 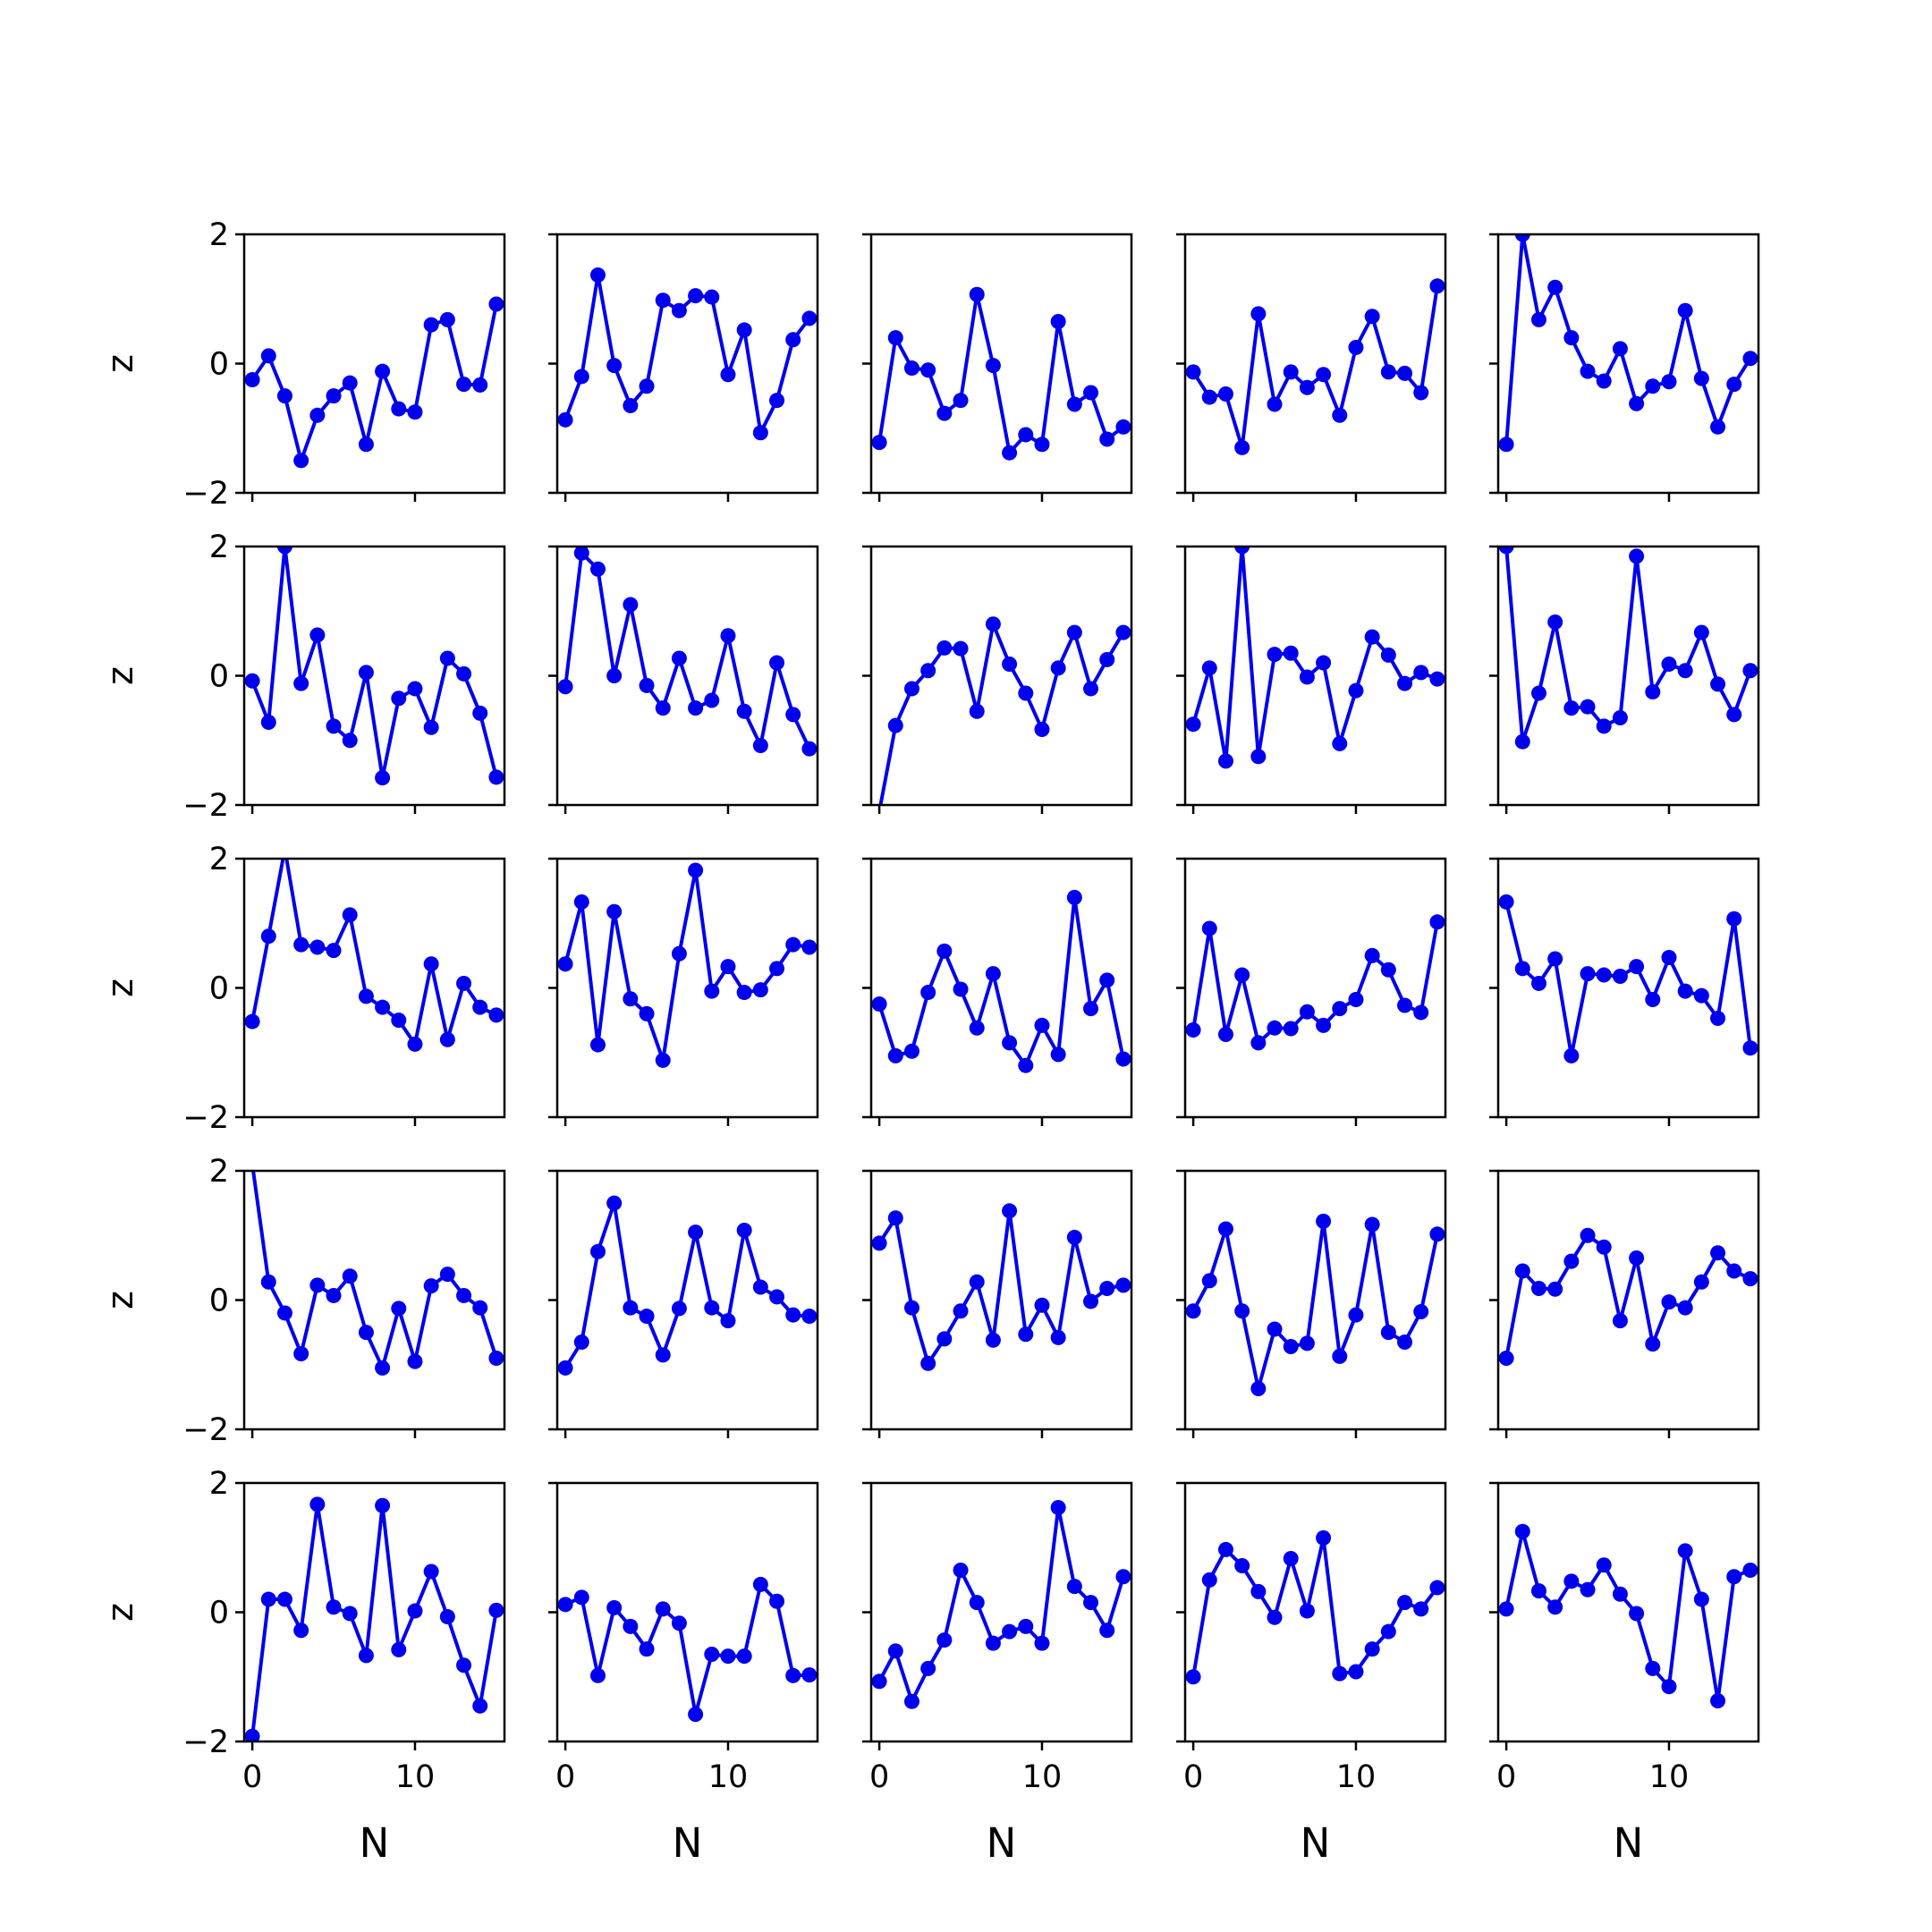 What do you see at coordinates (683, 679) in the screenshot?
I see `panel-r1-c1` at bounding box center [683, 679].